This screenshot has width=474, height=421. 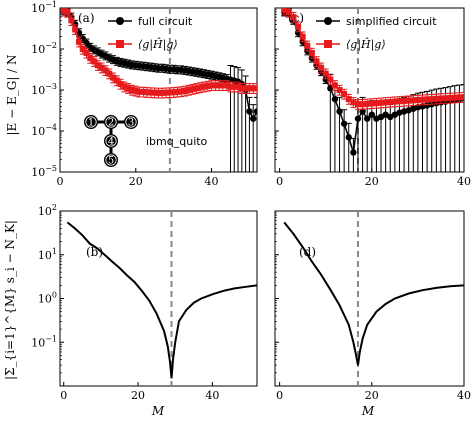 What do you see at coordinates (328, 44) in the screenshot?
I see `legend-c-red-marker` at bounding box center [328, 44].